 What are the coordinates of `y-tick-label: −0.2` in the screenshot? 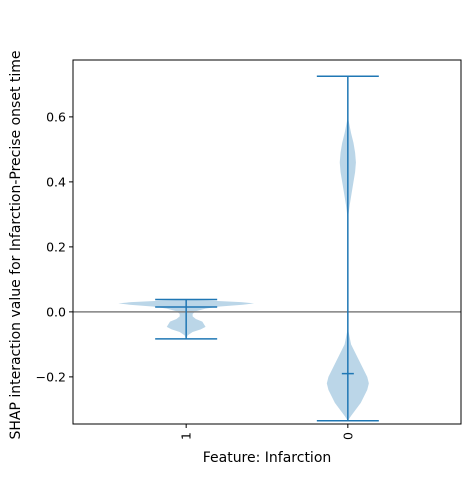 It's located at (51, 376).